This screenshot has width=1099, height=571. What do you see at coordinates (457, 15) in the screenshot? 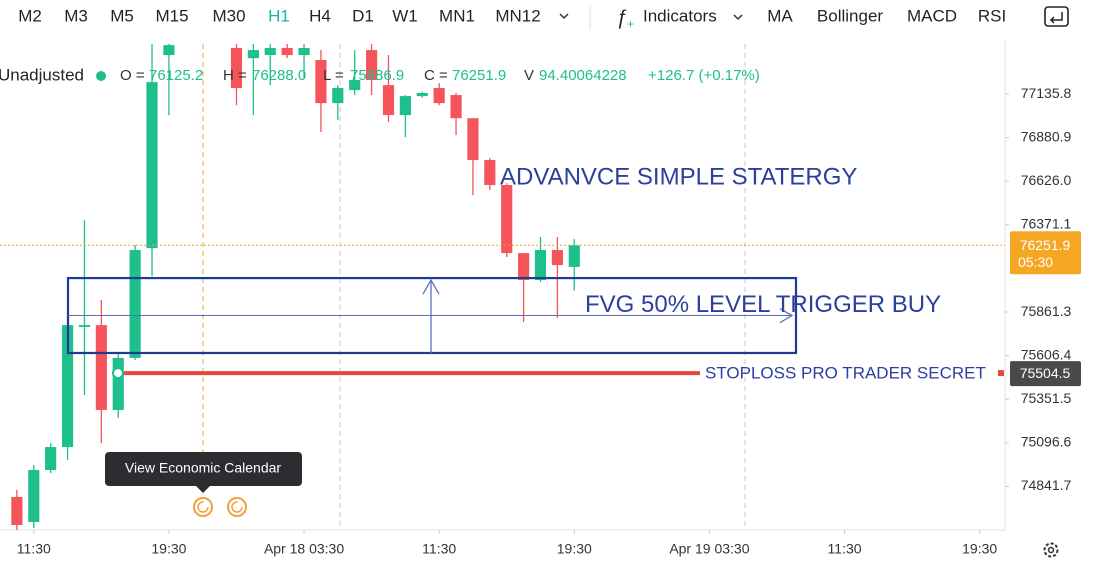
I see `timeframe-button: MN1` at bounding box center [457, 15].